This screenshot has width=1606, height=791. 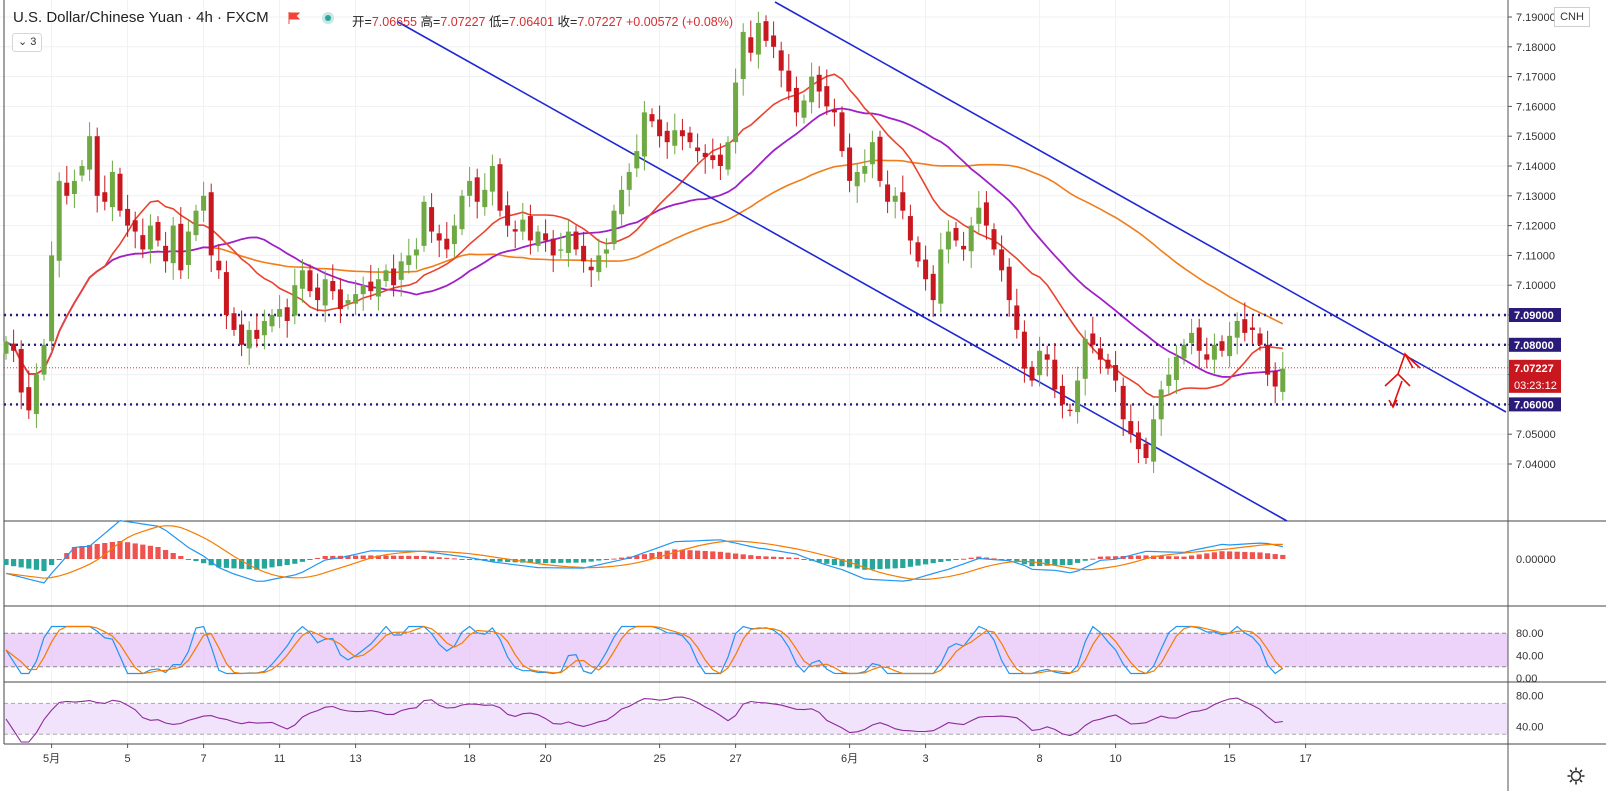 I want to click on flag-icon, so click(x=294, y=18).